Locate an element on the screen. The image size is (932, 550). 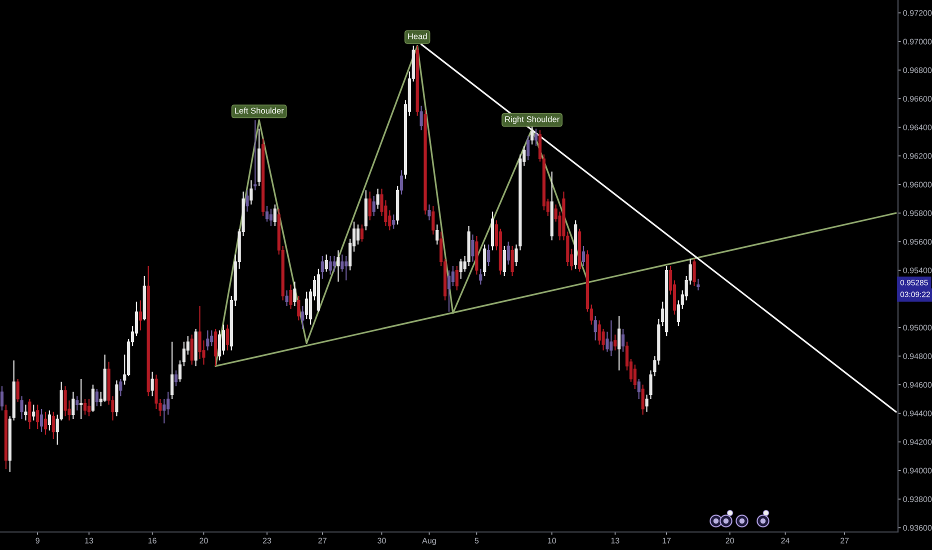
x-tick-label: 5 is located at coordinates (476, 541).